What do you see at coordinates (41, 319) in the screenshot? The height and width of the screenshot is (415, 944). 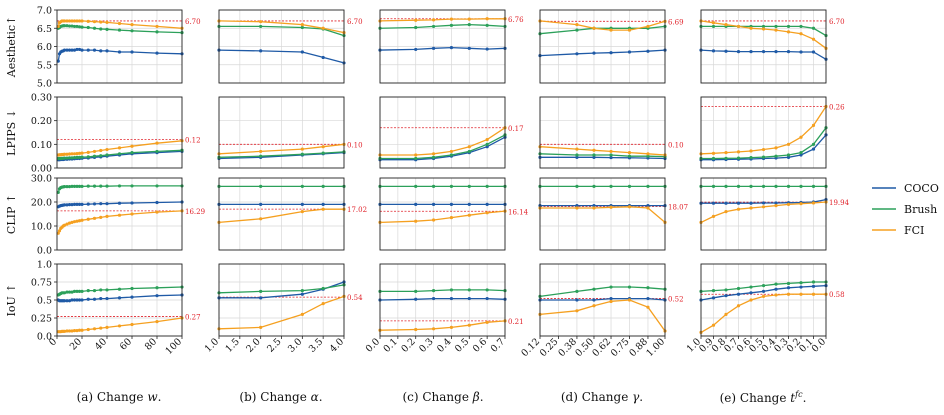 I see `y-tick-label: 0.25` at bounding box center [41, 319].